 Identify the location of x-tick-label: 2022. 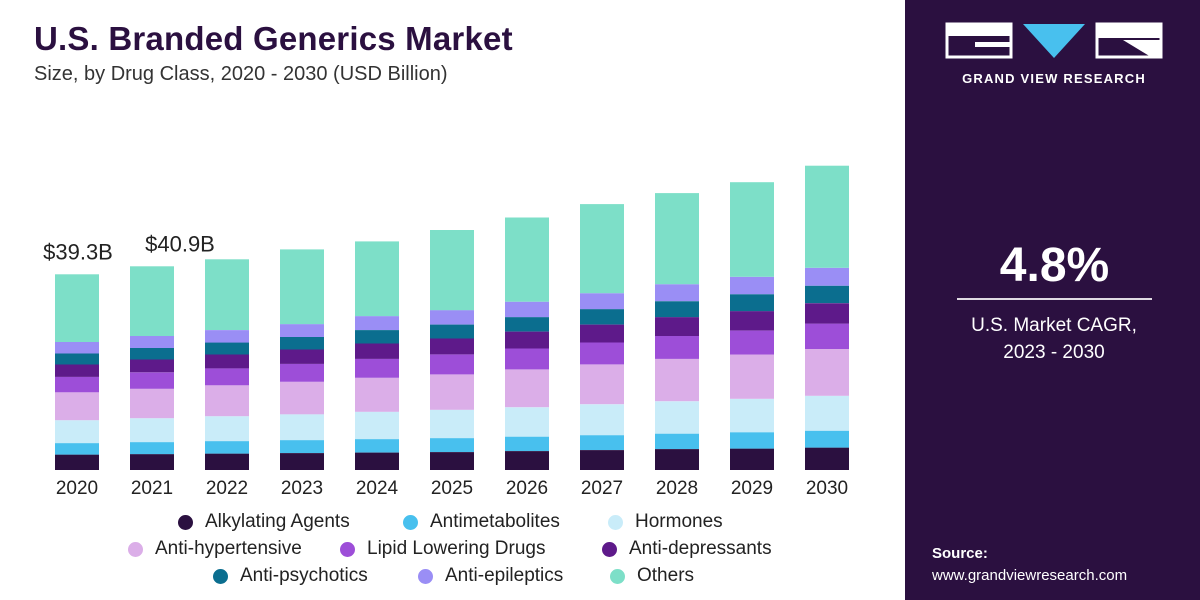
(227, 488).